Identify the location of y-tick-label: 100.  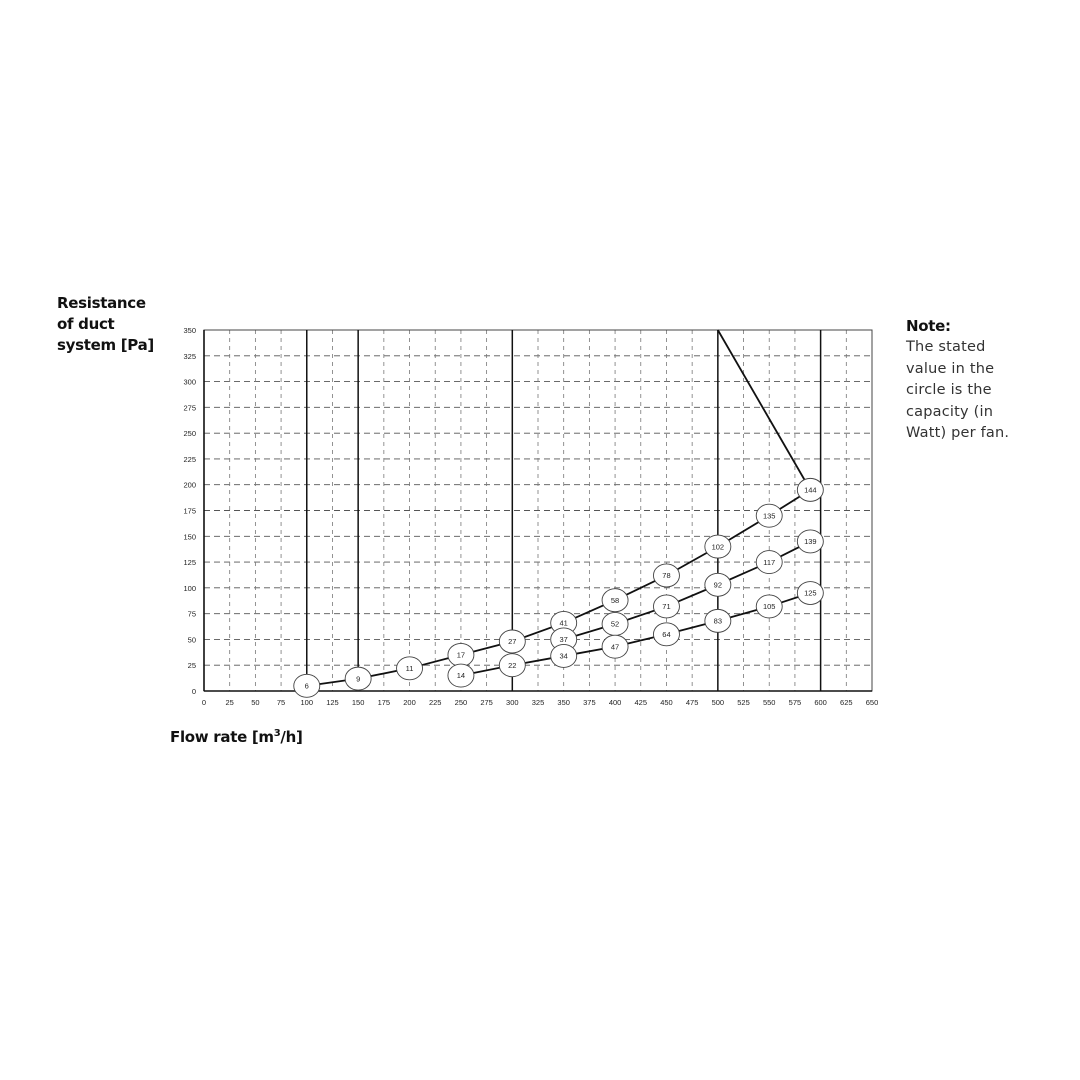
(189, 588).